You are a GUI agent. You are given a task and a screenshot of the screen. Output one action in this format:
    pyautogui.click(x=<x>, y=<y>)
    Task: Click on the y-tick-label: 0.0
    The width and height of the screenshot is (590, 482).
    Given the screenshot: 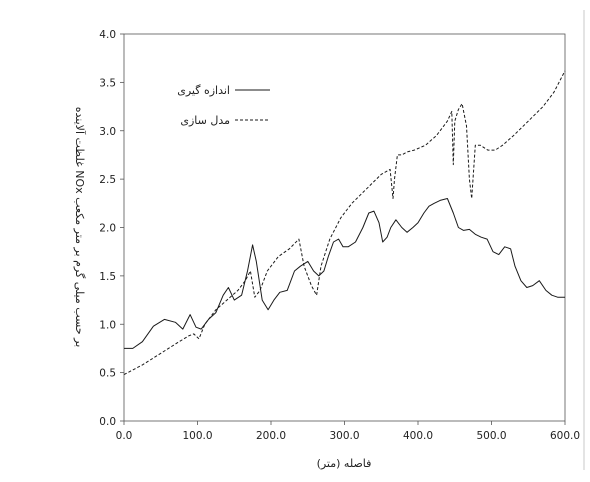 What is the action you would take?
    pyautogui.click(x=107, y=422)
    